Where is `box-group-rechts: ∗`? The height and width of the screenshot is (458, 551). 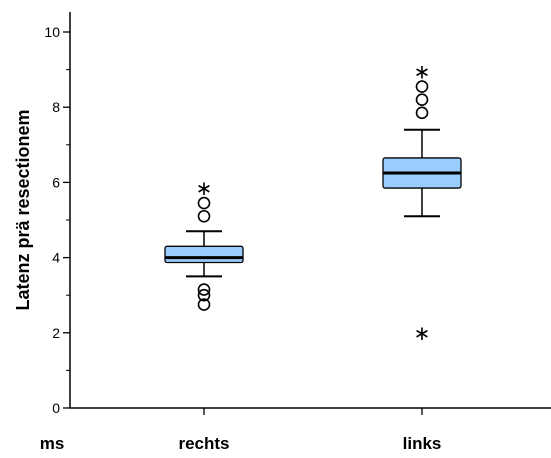
box-group-rechts: ∗ is located at coordinates (204, 243).